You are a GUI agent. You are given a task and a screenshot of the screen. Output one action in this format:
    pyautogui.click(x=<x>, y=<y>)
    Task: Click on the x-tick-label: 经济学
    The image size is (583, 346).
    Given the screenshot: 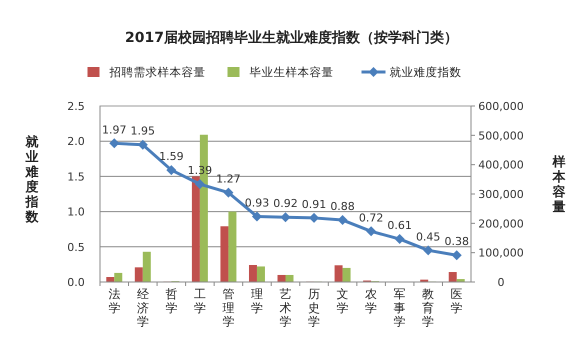 What is the action you would take?
    pyautogui.click(x=142, y=308)
    